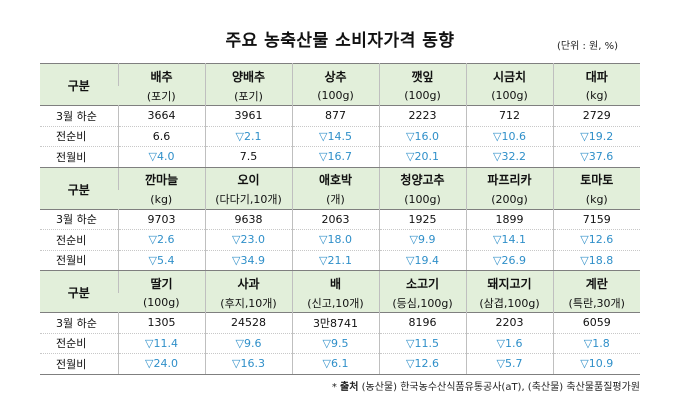  Describe the element at coordinates (509, 219) in the screenshot. I see `value-cell: 1899` at that location.